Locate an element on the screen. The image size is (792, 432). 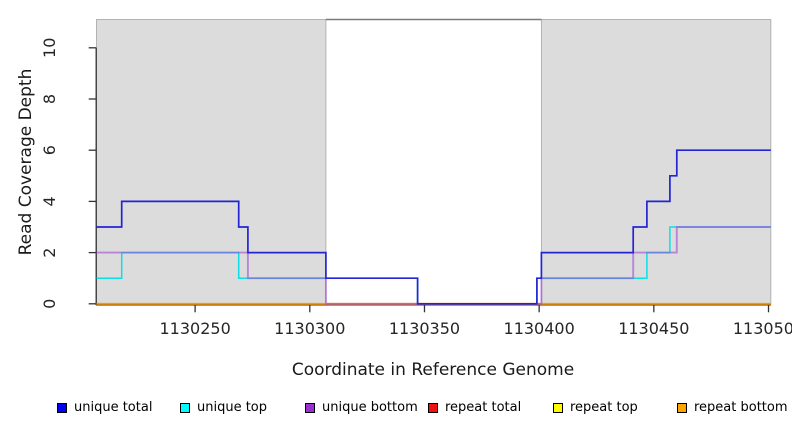
legend-swatch-unique-top is located at coordinates (185, 408).